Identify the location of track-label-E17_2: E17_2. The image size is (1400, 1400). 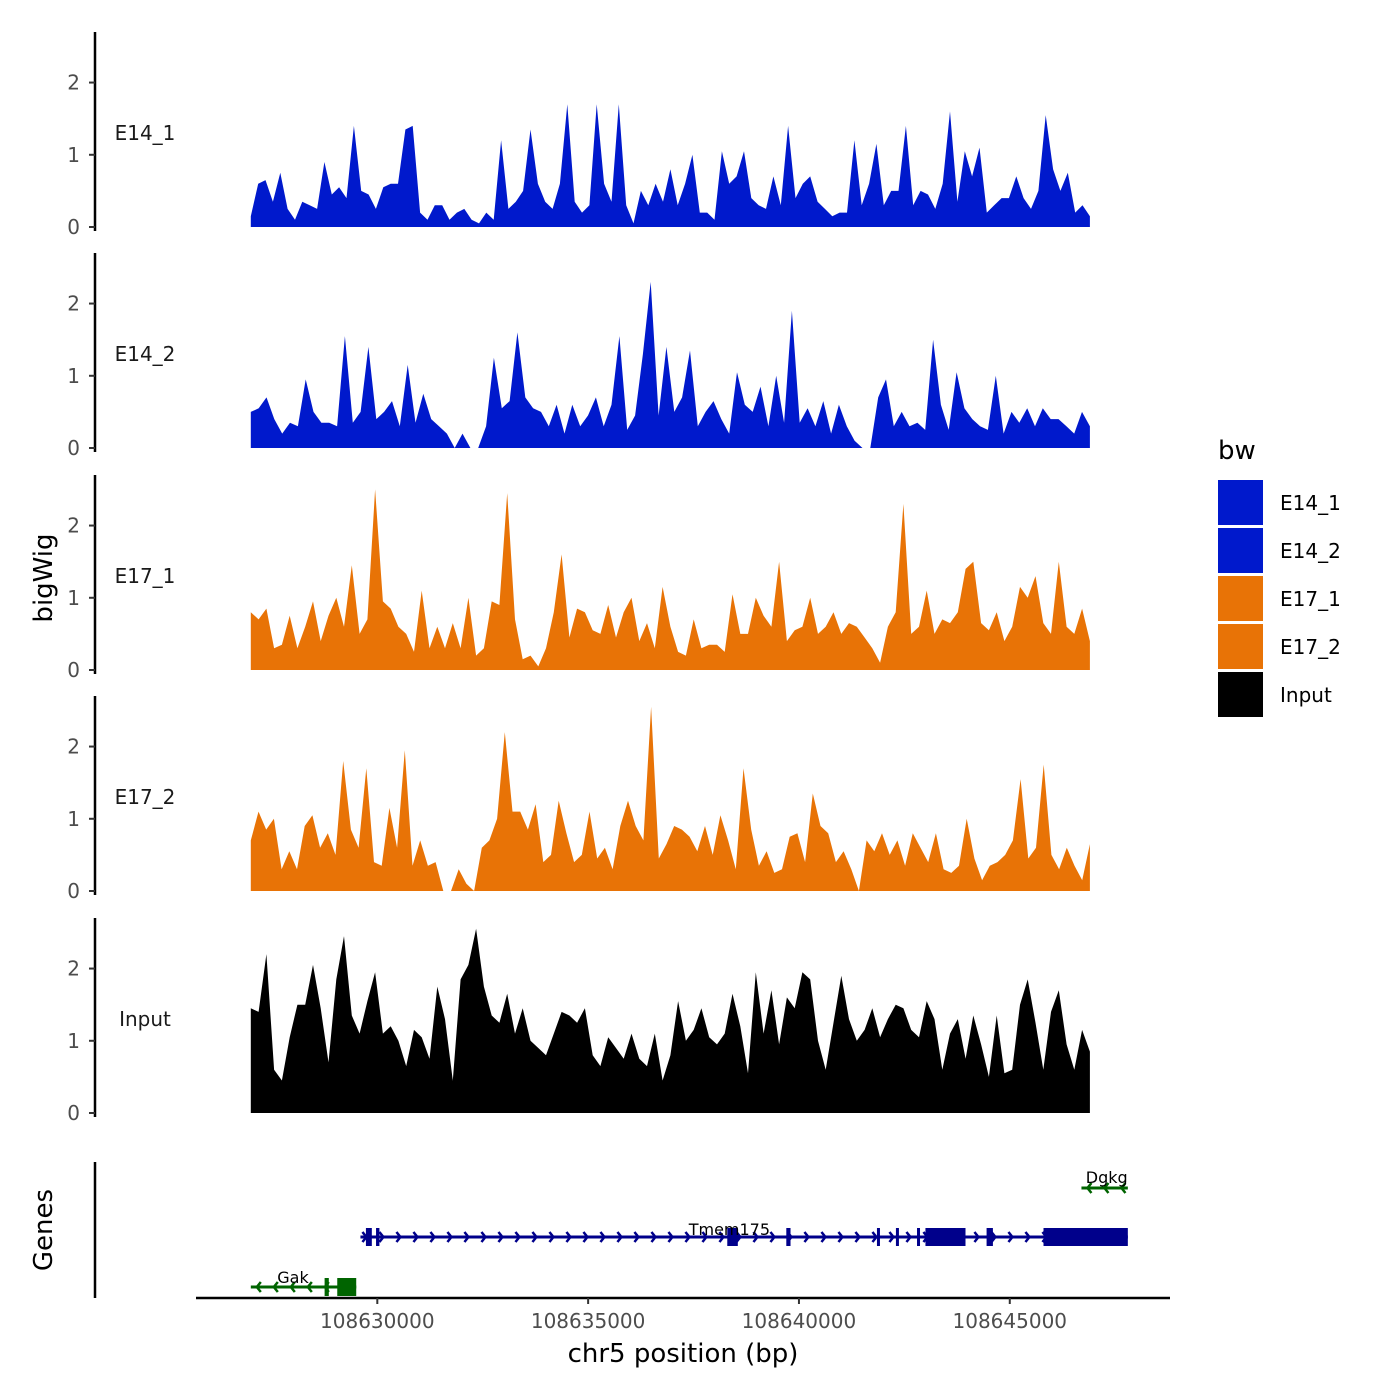
(145, 797).